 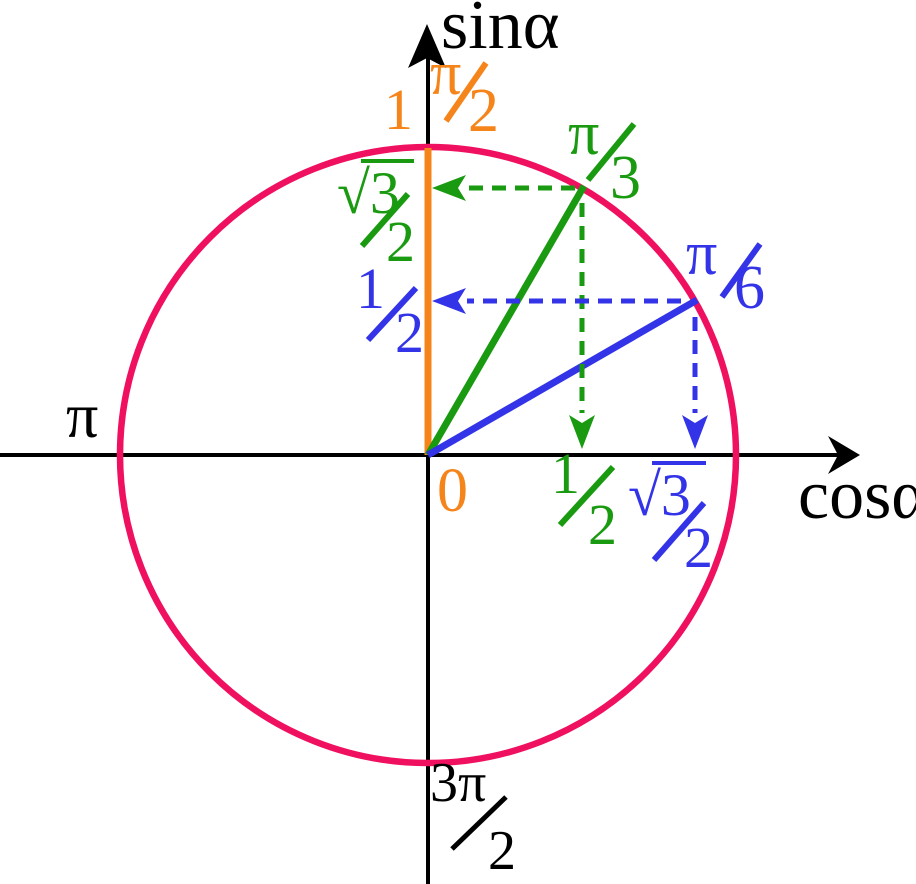 What do you see at coordinates (857, 495) in the screenshot?
I see `x-axis-label: cosα` at bounding box center [857, 495].